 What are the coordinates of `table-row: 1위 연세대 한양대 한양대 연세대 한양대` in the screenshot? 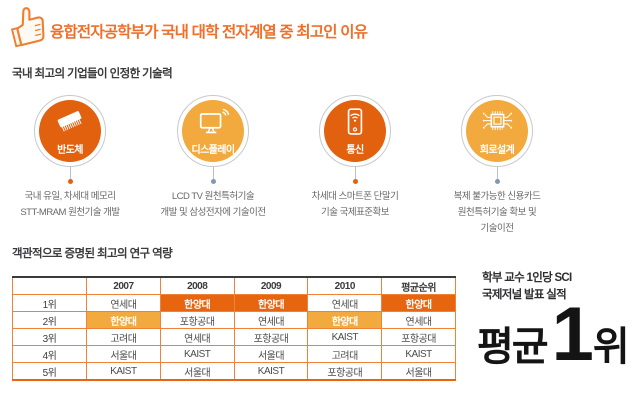 It's located at (234, 303).